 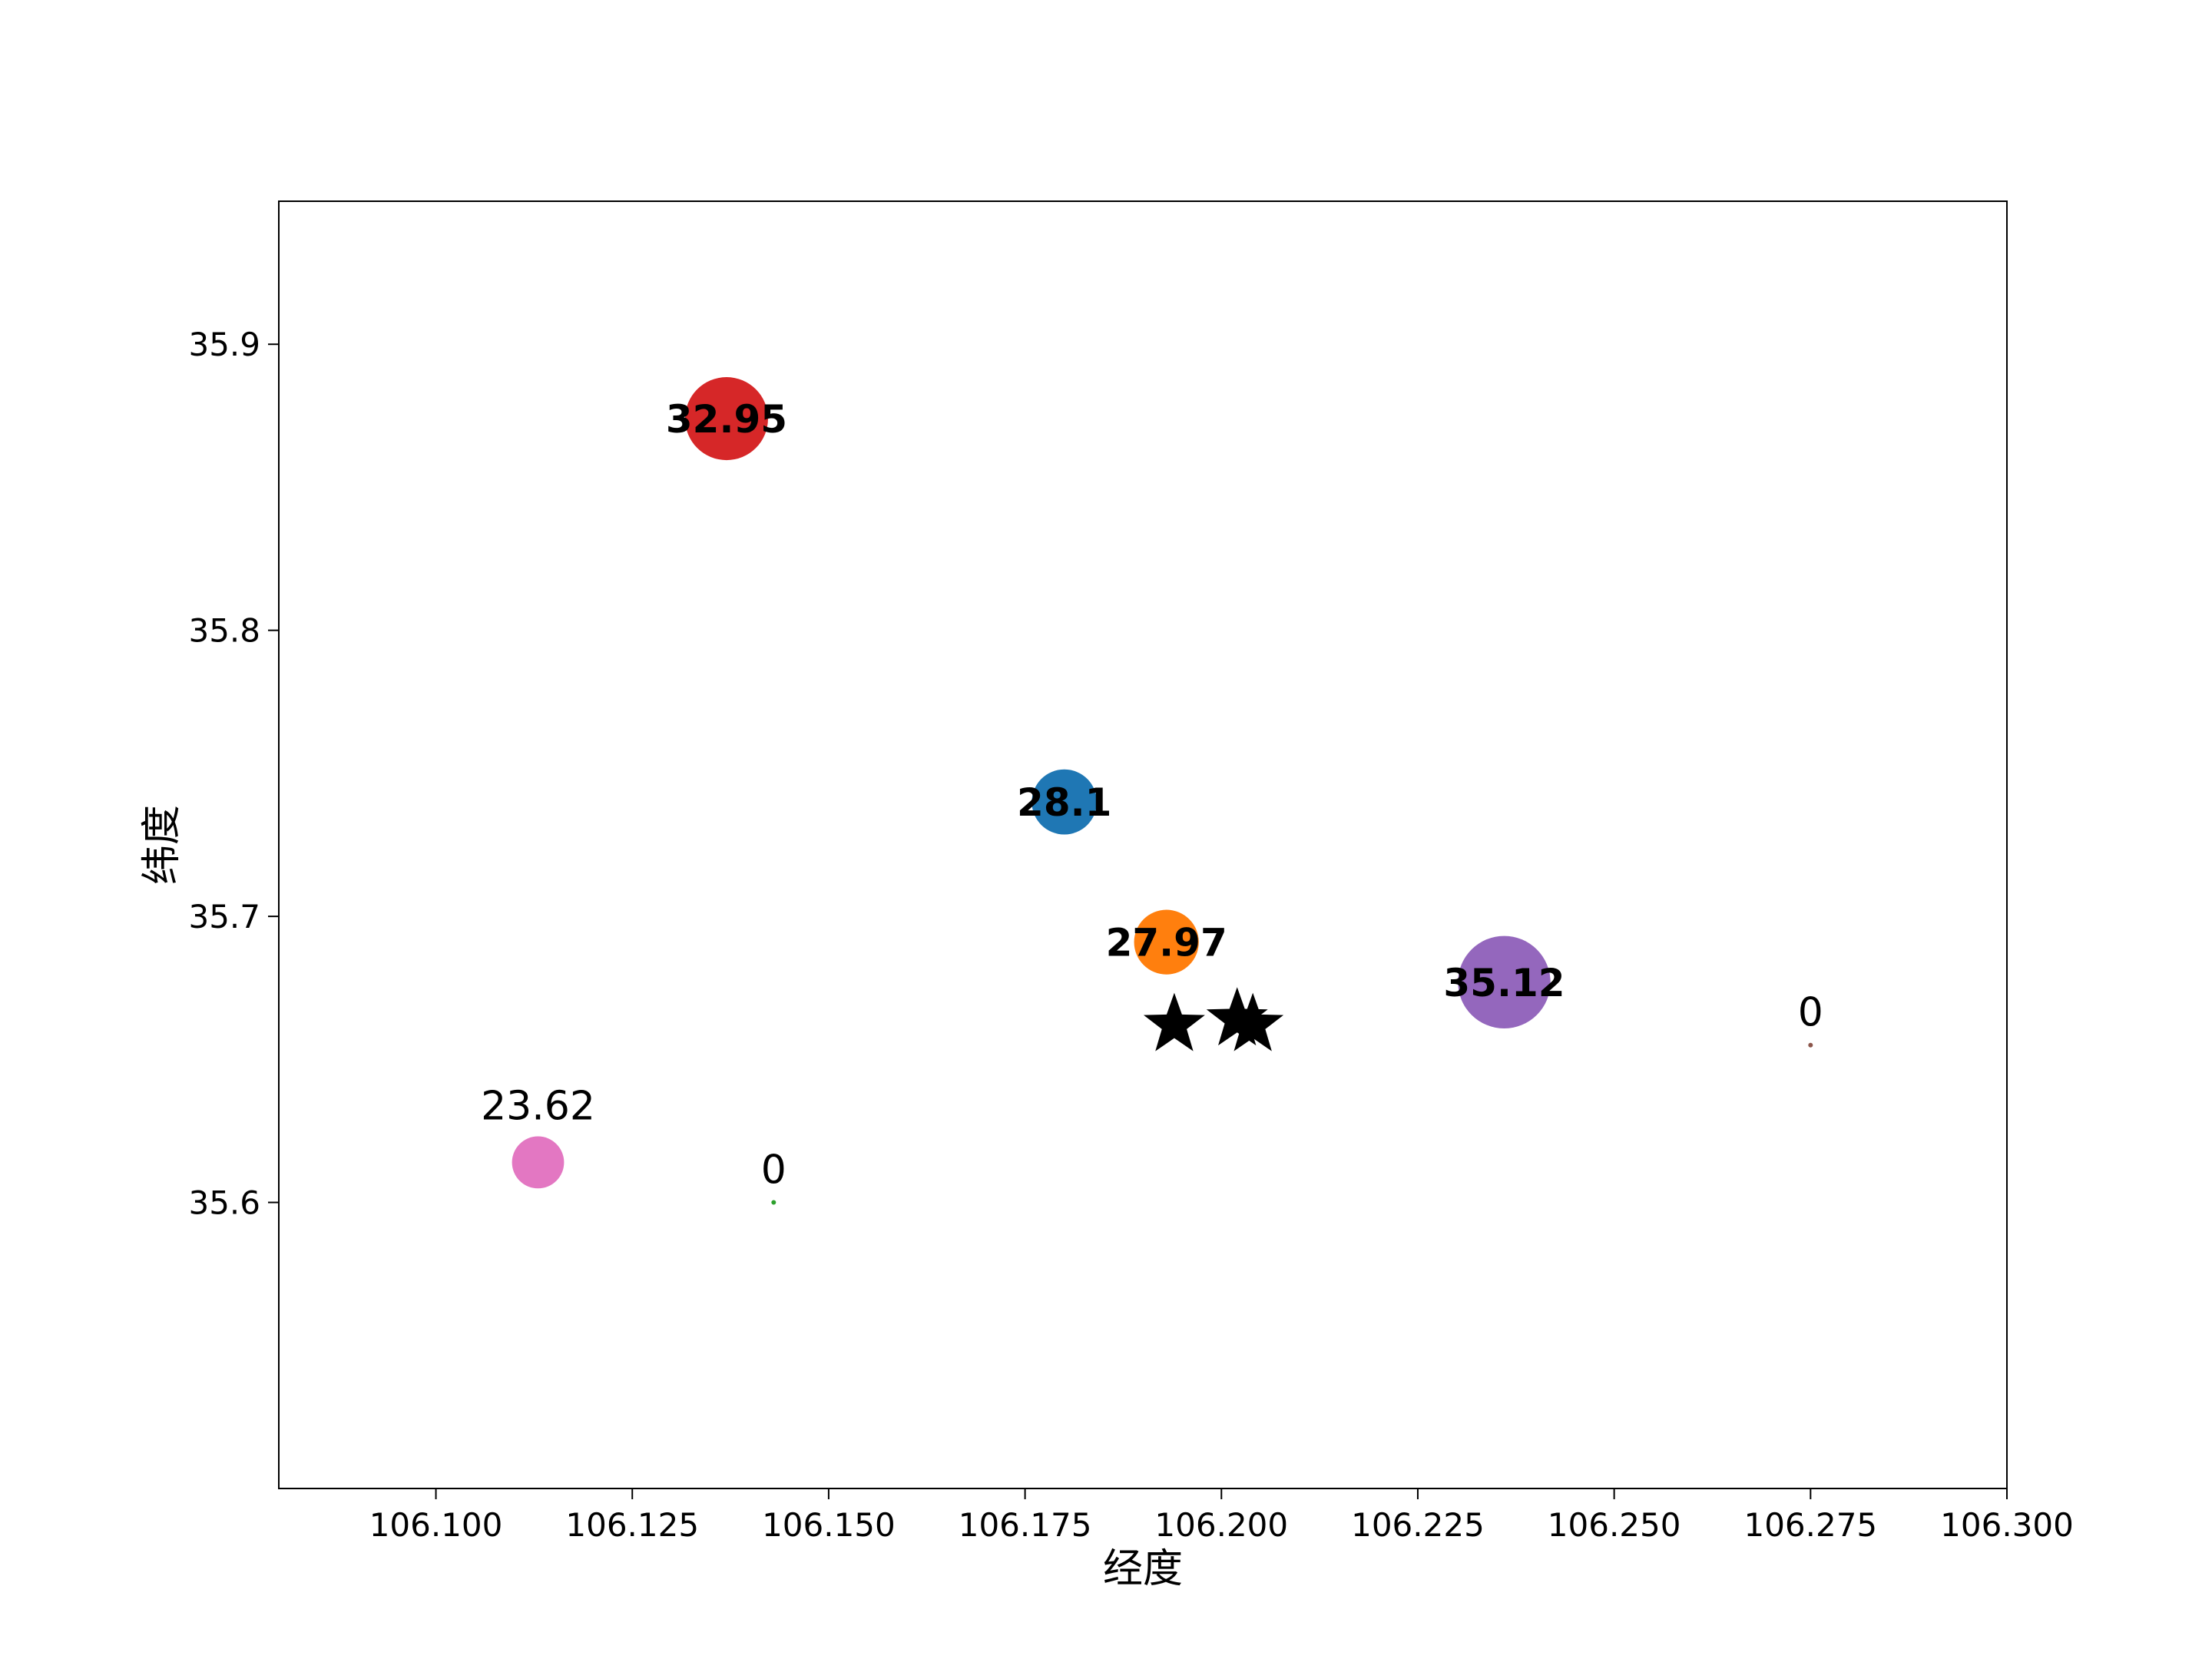 I want to click on y-tick-label: 35.7, so click(x=224, y=916).